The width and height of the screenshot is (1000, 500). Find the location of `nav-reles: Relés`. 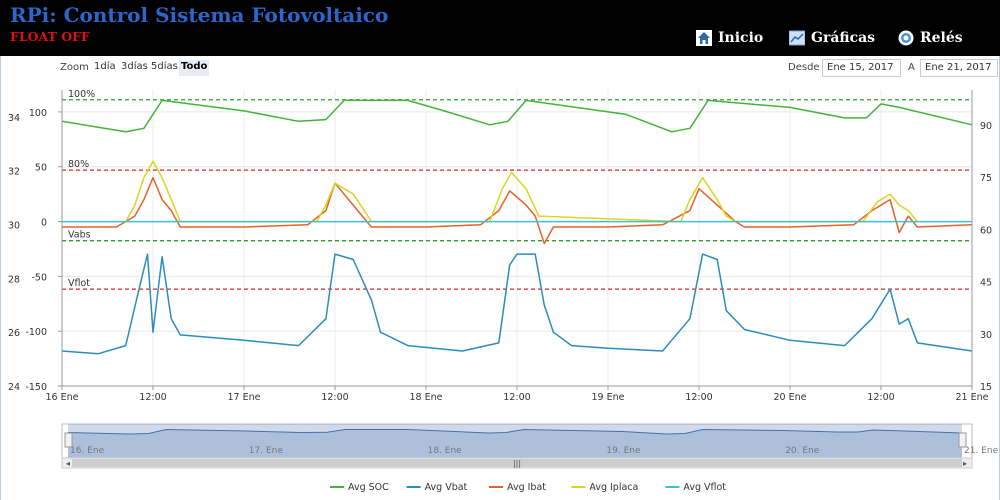

nav-reles: Relés is located at coordinates (930, 38).